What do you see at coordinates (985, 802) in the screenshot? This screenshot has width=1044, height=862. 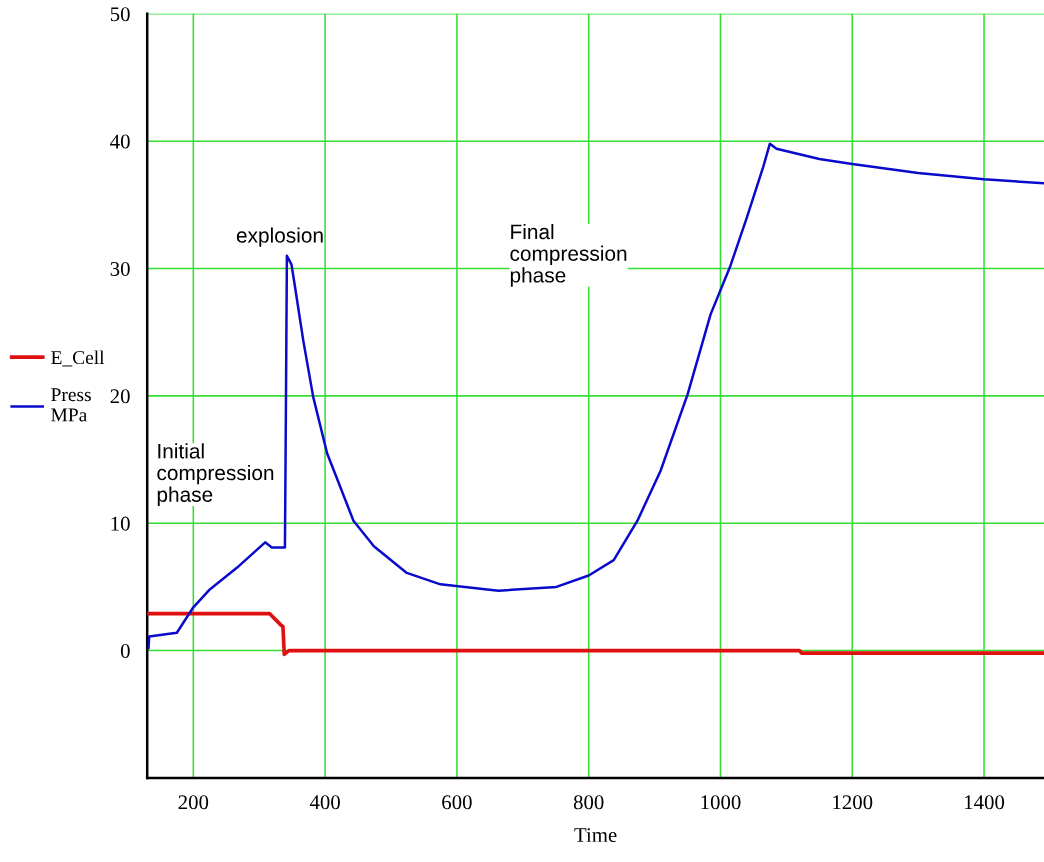 I see `x-tick-label: 1400` at bounding box center [985, 802].